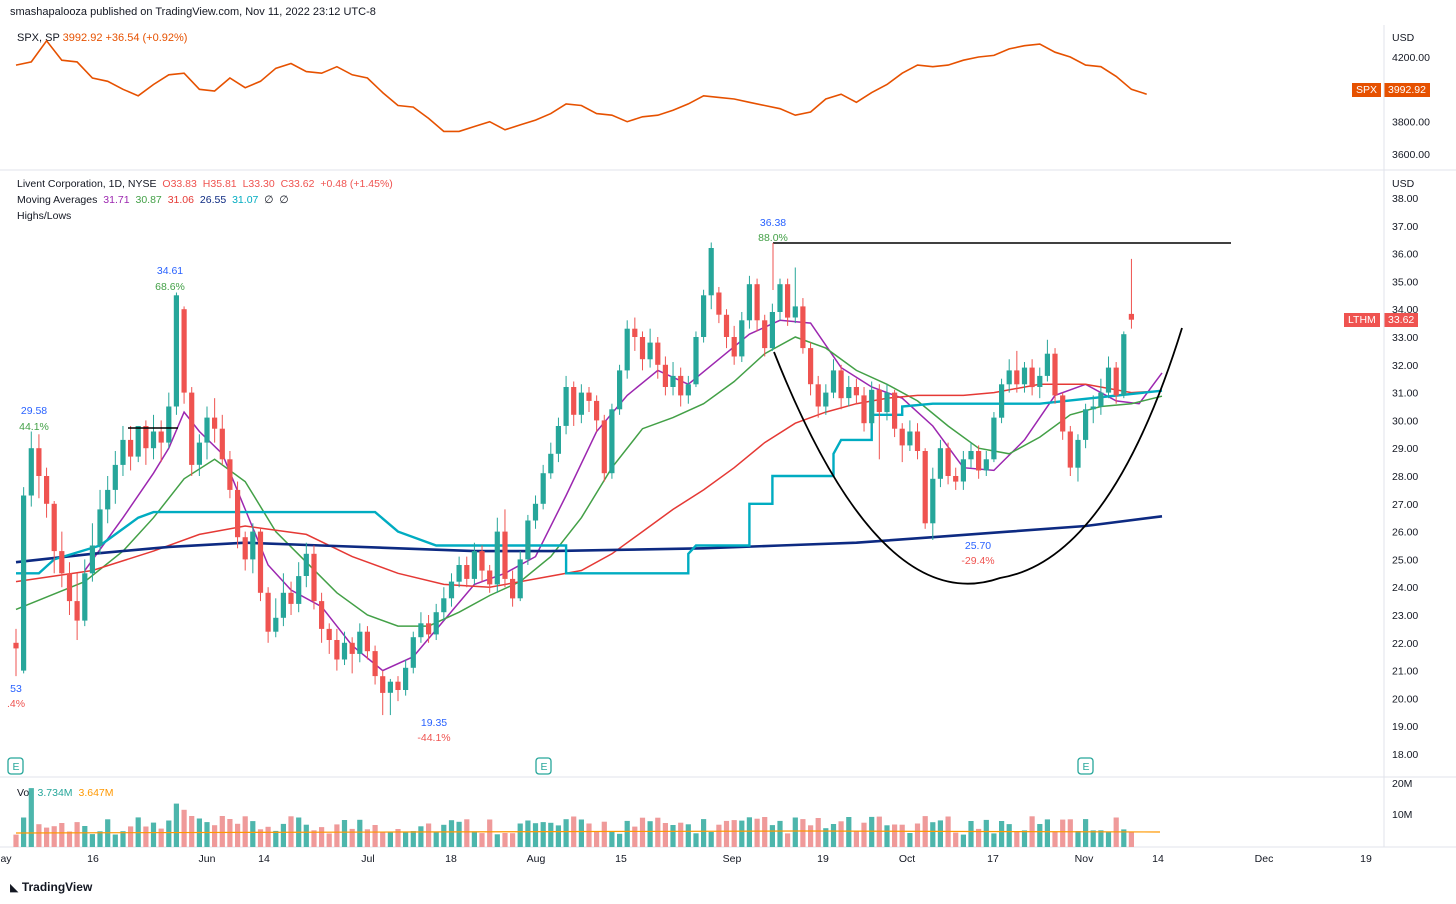 This screenshot has height=904, width=1456. I want to click on lthm-price-value: 33.62, so click(1401, 320).